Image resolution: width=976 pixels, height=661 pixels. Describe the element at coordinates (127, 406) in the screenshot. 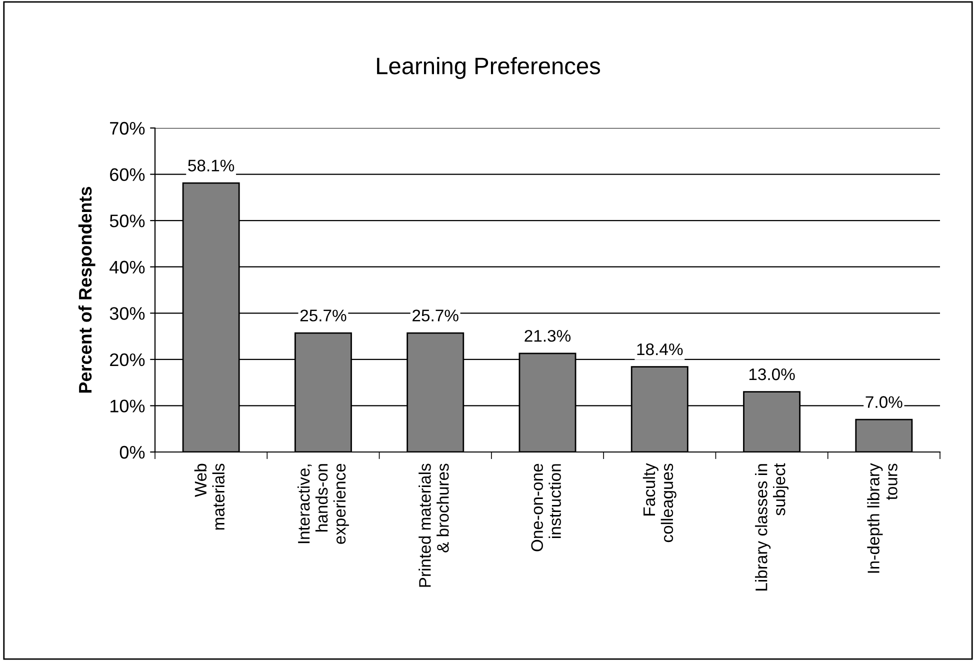

I see `y-tick-label: 10%` at that location.